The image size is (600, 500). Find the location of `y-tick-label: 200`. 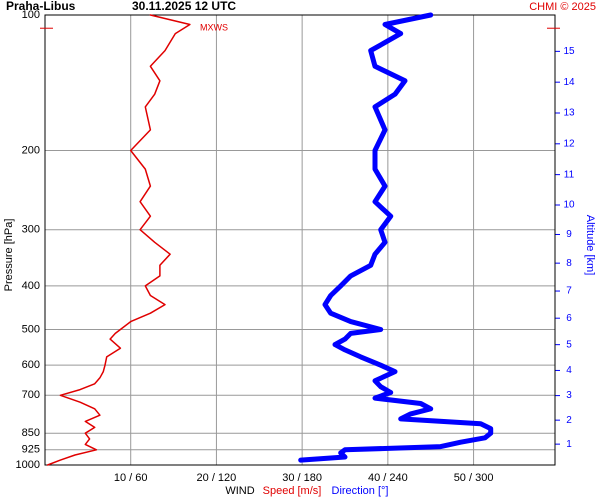

y-tick-label: 200 is located at coordinates (31, 150).